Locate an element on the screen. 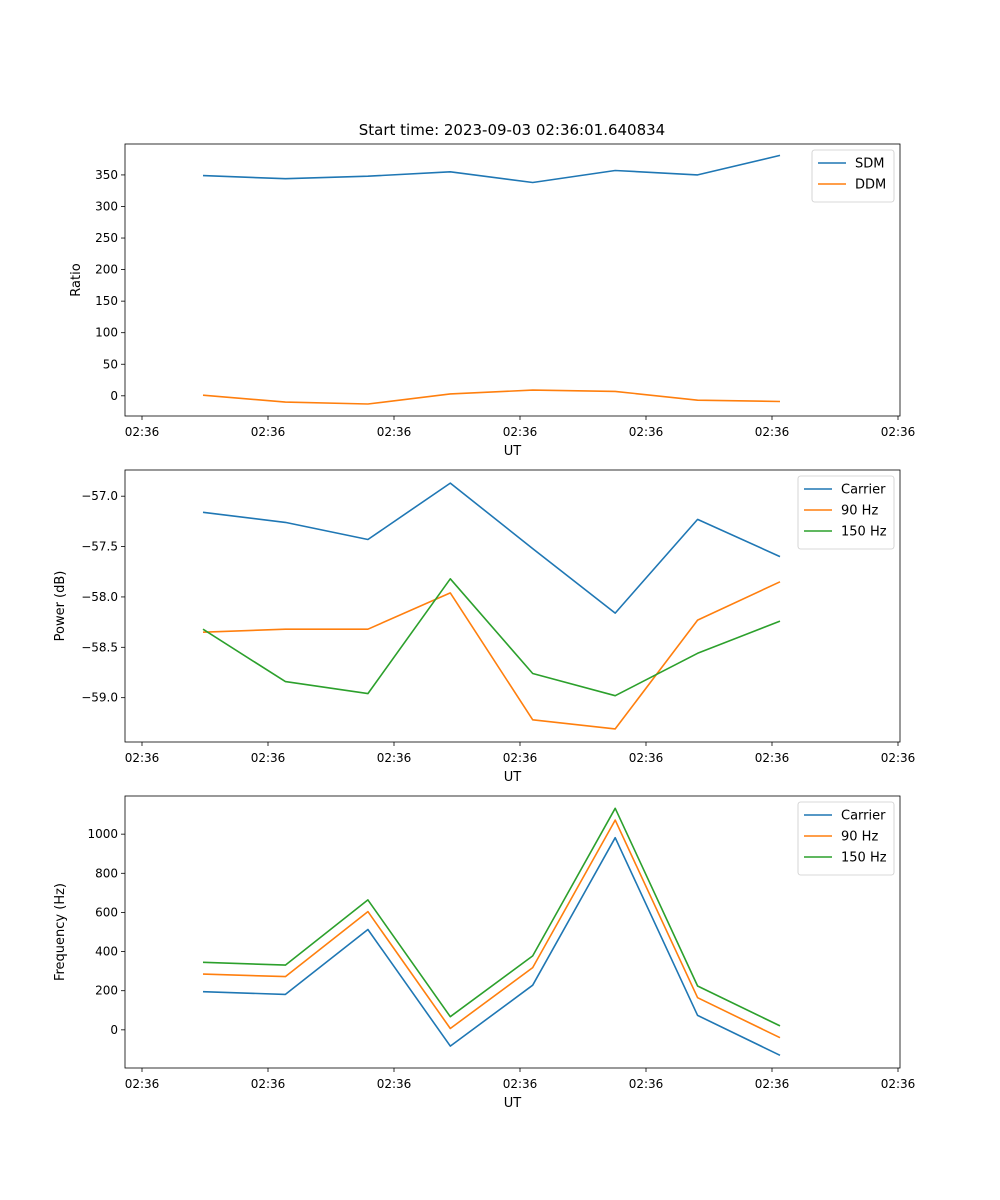 Image resolution: width=1000 pixels, height=1200 pixels. y-tick-label: 150 is located at coordinates (106, 301).